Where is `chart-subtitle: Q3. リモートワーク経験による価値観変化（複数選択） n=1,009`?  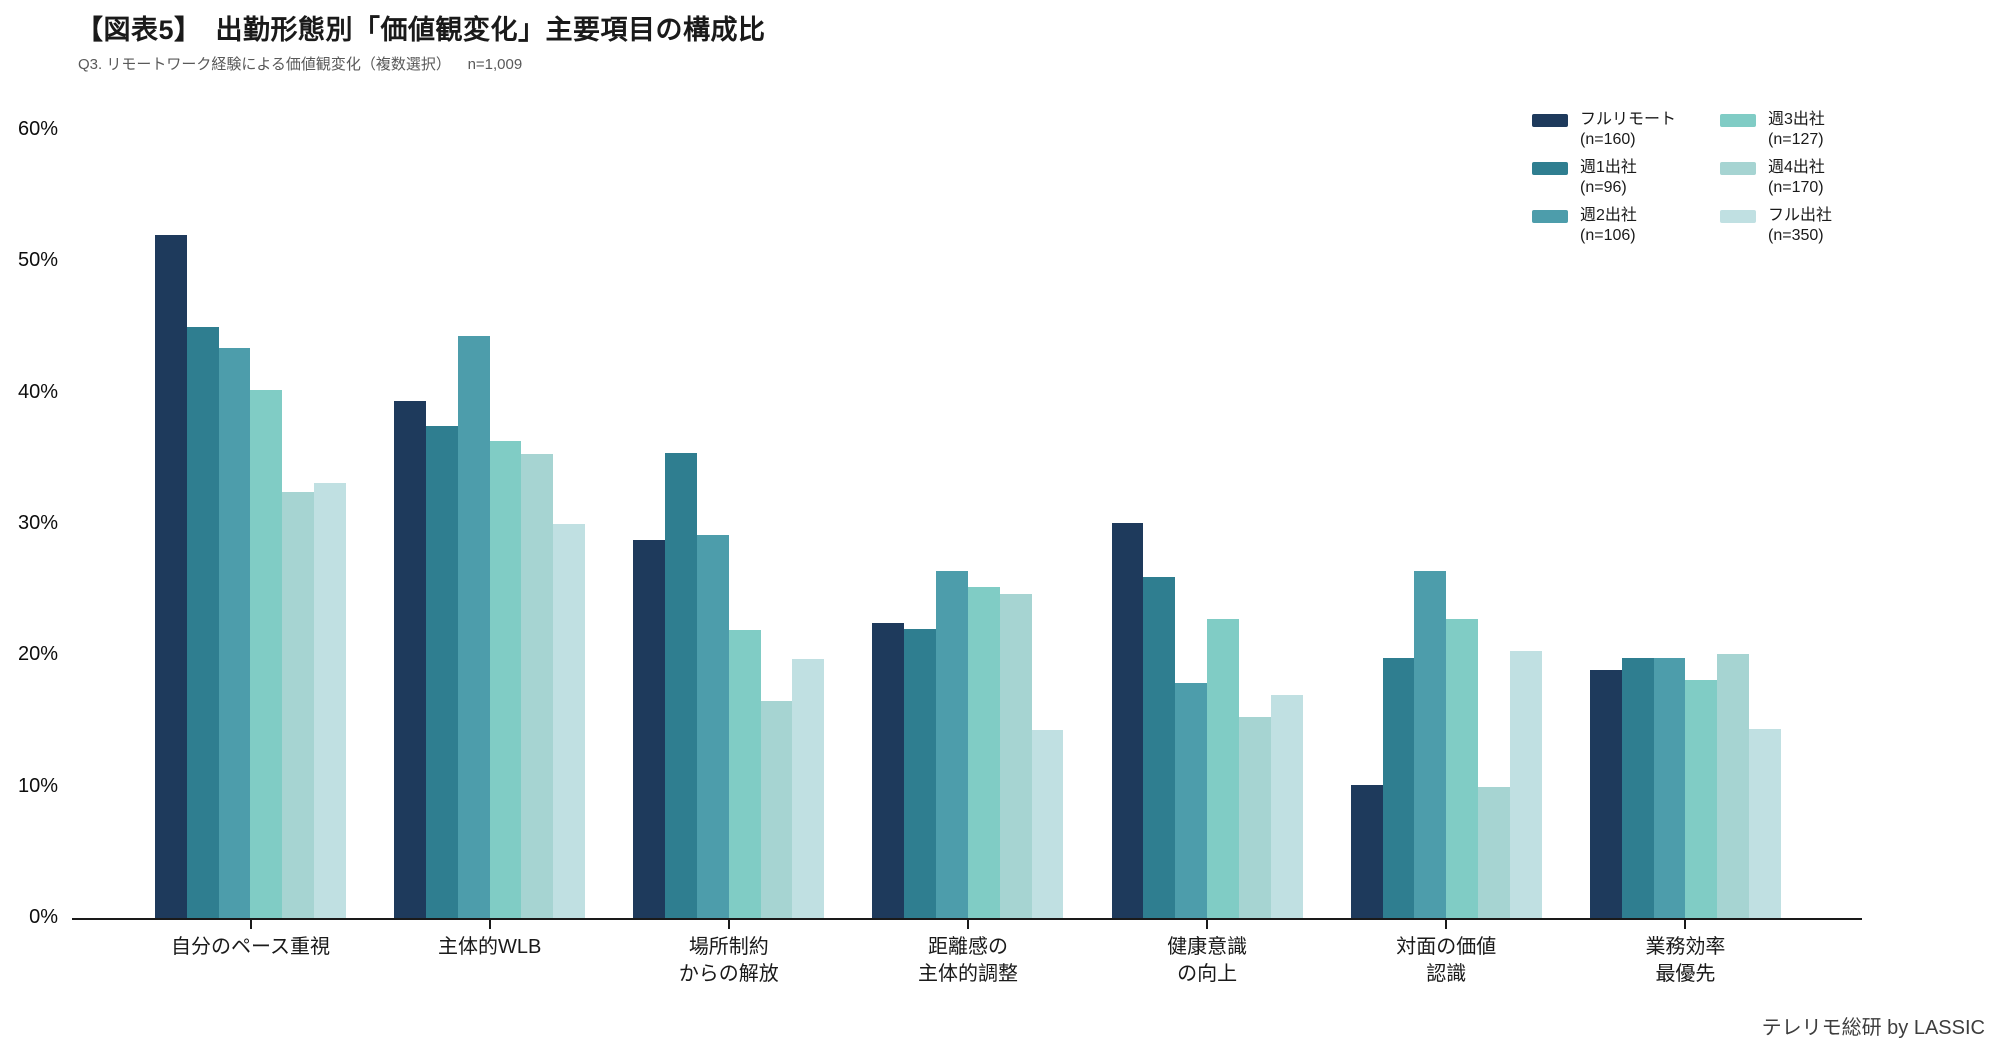
chart-subtitle: Q3. リモートワーク経験による価値観変化（複数選択） n=1,009 is located at coordinates (300, 64).